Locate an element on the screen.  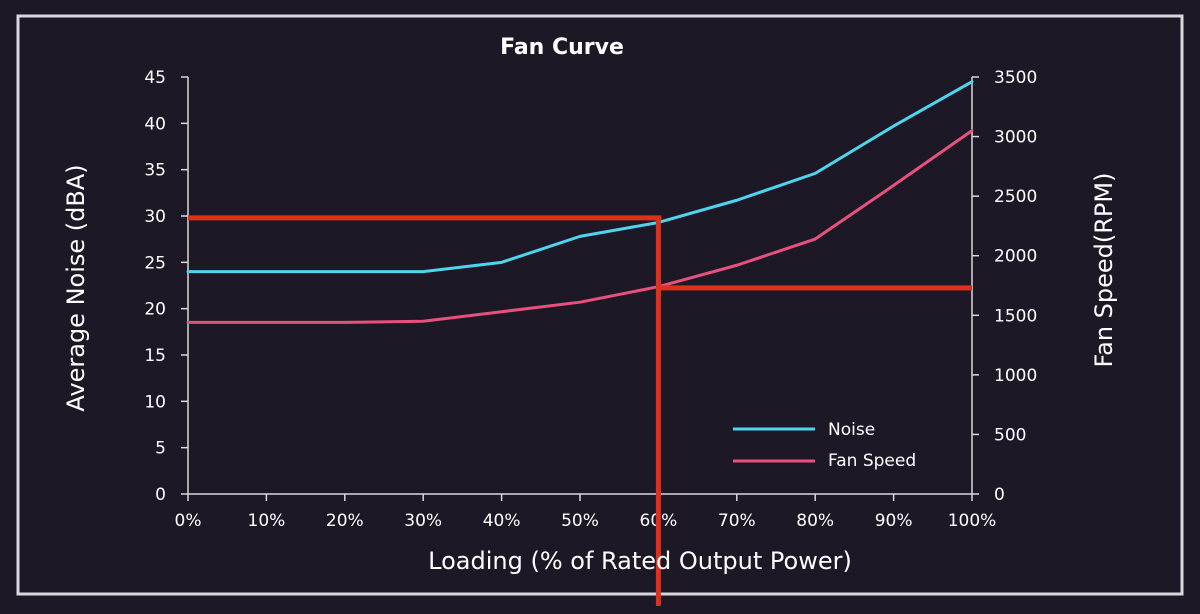
y-tick-label: 10 is located at coordinates (155, 402).